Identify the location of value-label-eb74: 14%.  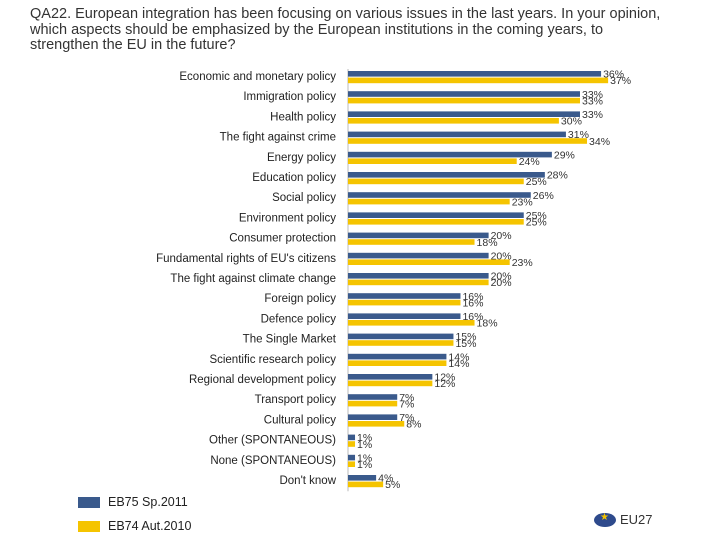
(458, 364).